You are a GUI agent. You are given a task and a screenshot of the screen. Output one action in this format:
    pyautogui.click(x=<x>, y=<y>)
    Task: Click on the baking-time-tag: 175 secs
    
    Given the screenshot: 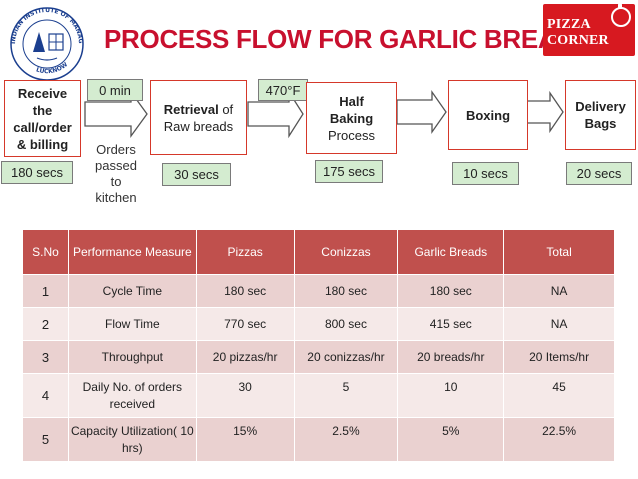 What is the action you would take?
    pyautogui.click(x=349, y=171)
    